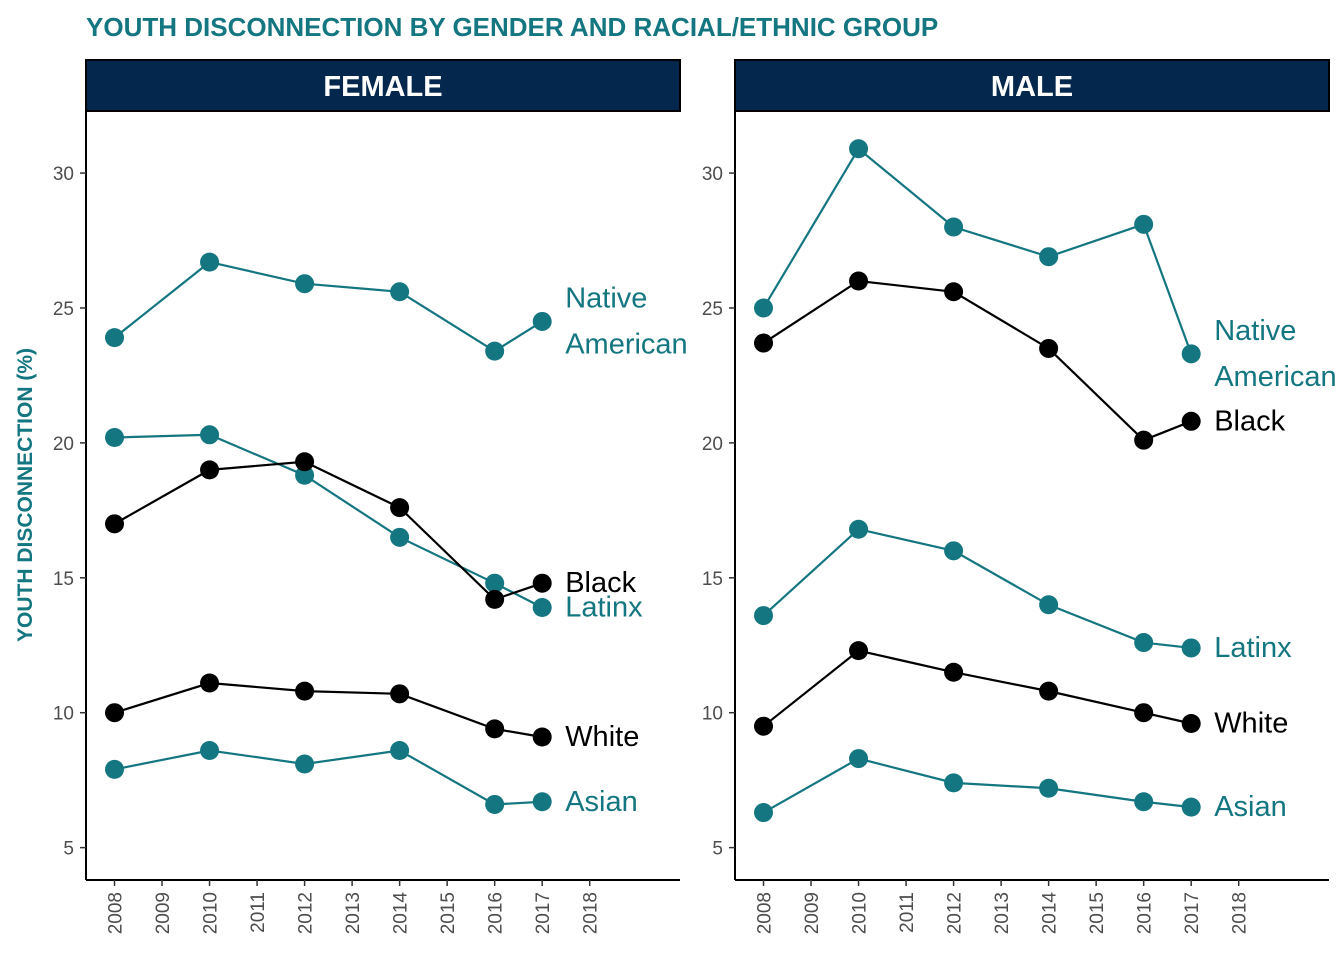 The image size is (1344, 960). Describe the element at coordinates (401, 913) in the screenshot. I see `x-tick-label: 2014` at that location.